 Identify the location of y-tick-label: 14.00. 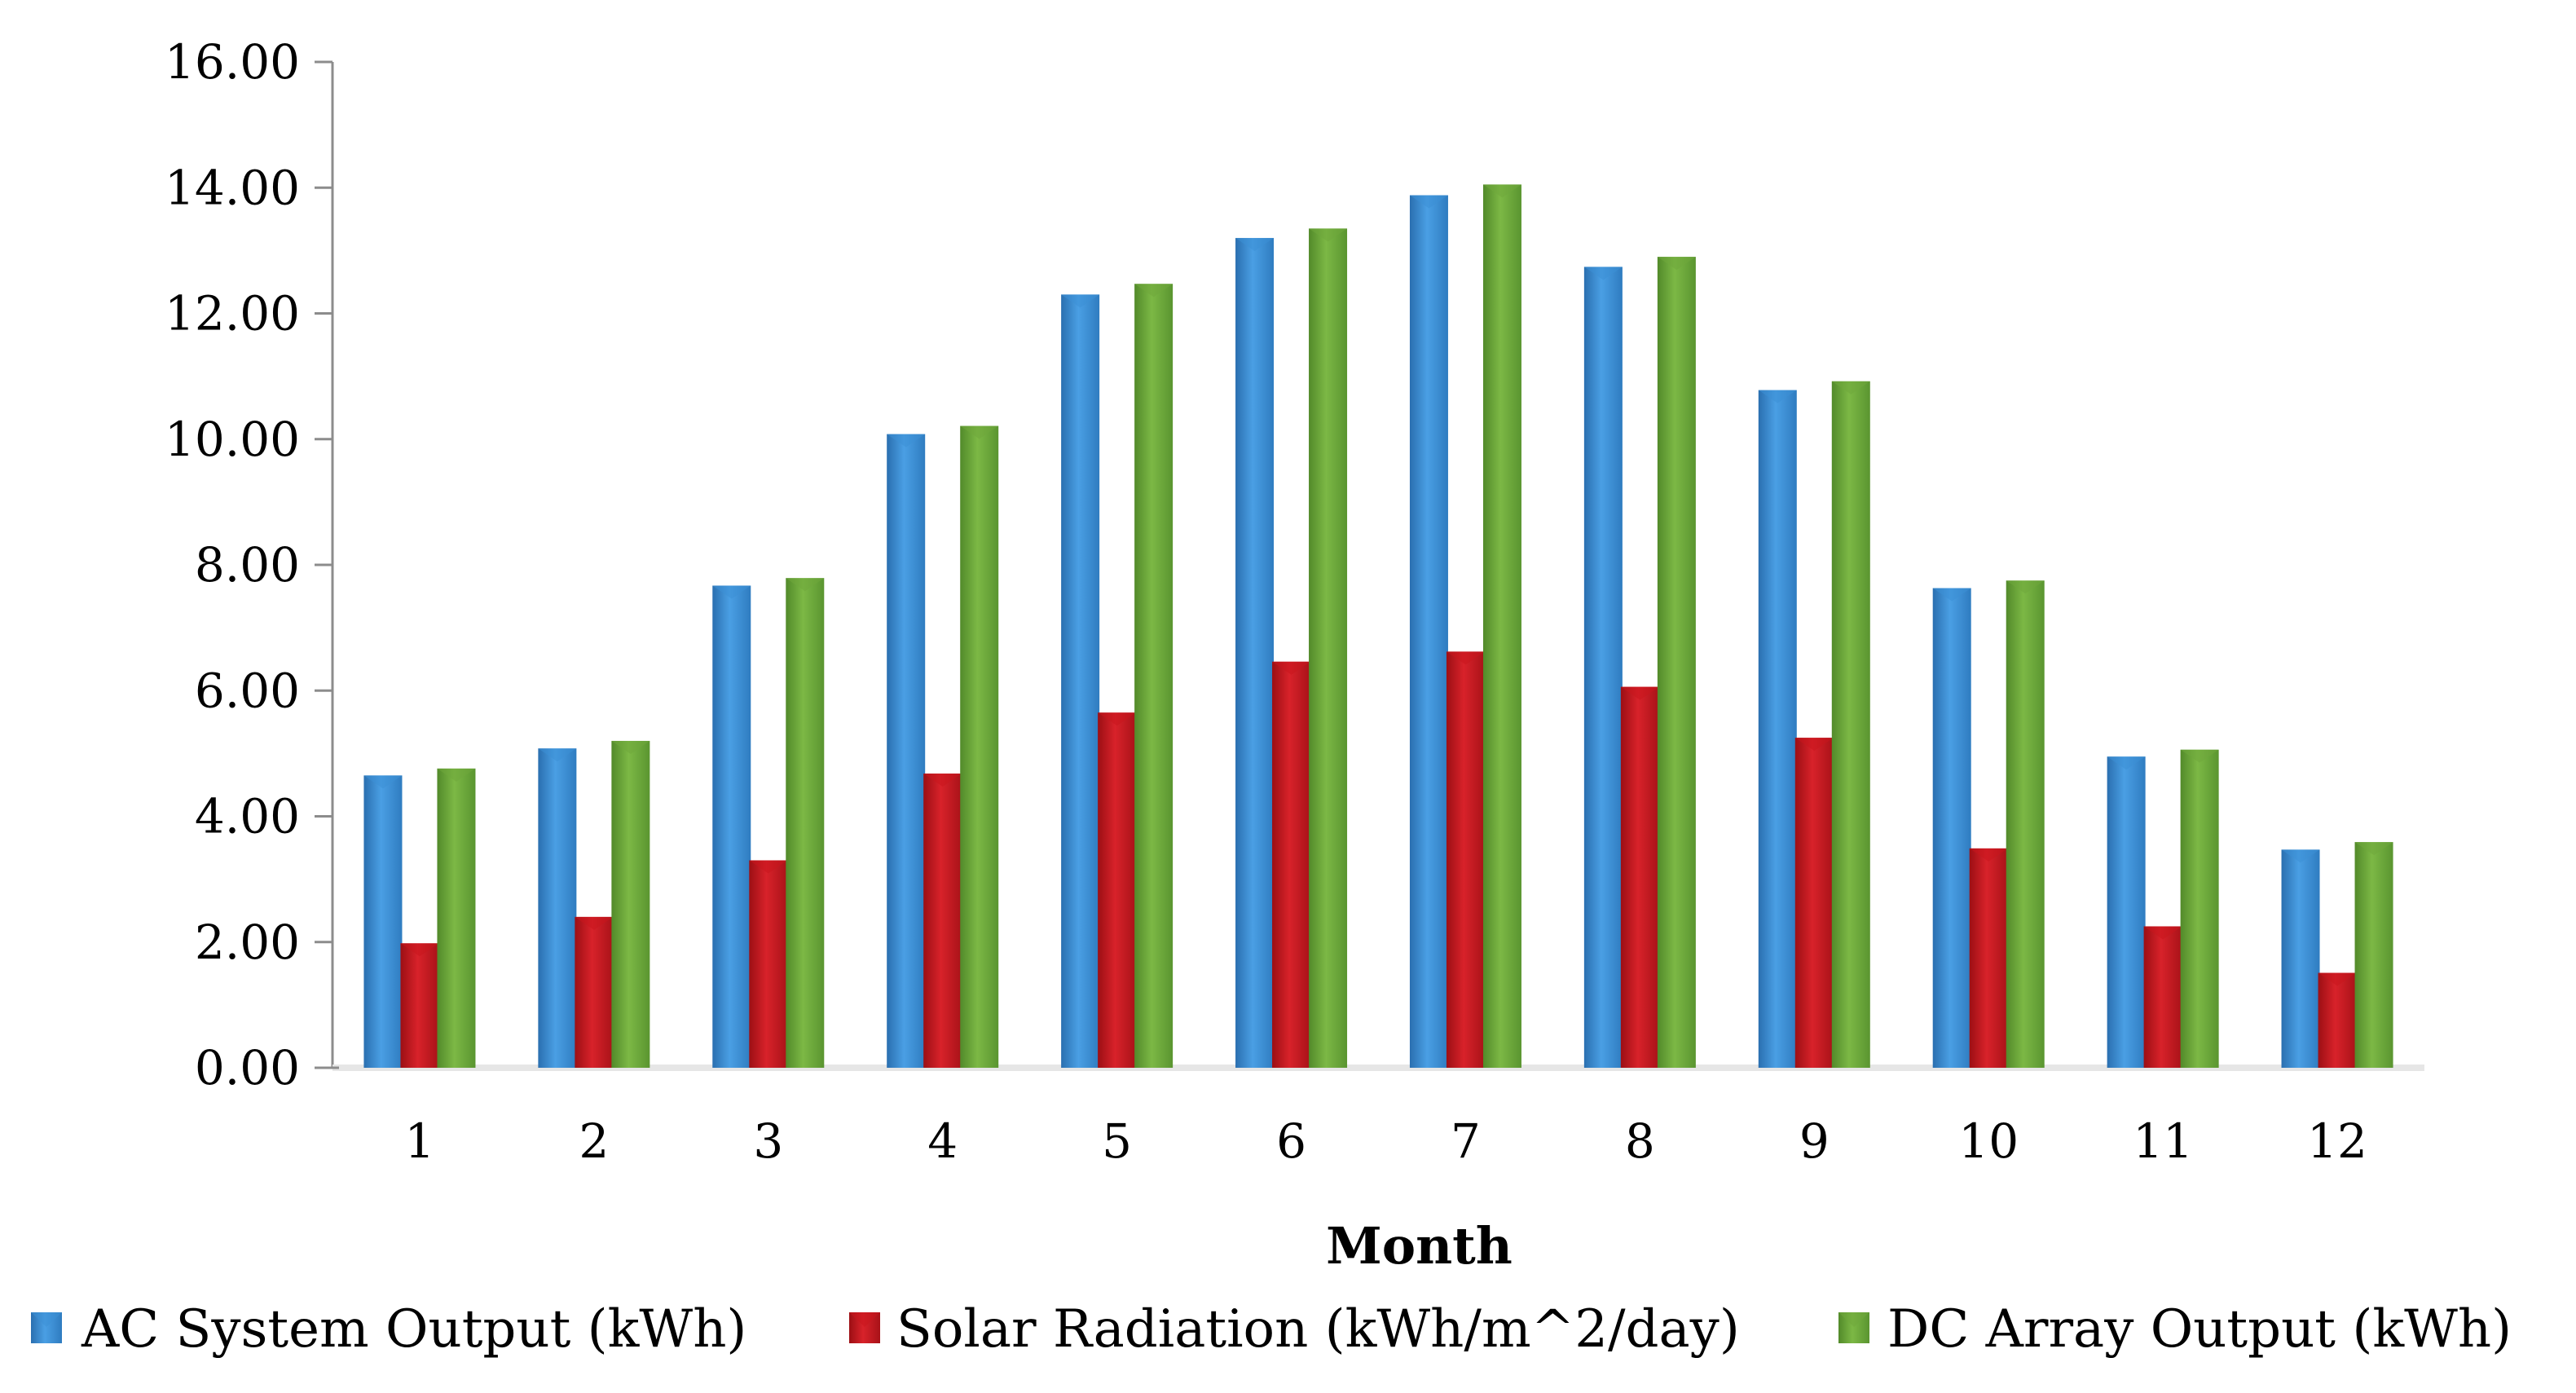
(232, 187).